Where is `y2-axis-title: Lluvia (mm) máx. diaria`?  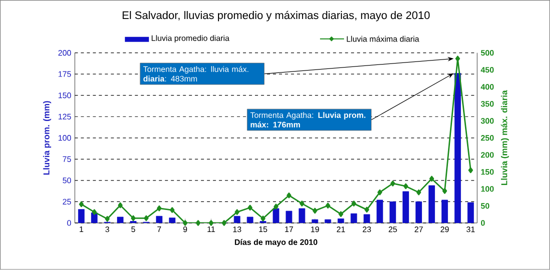 y2-axis-title: Lluvia (mm) máx. diaria is located at coordinates (504, 138).